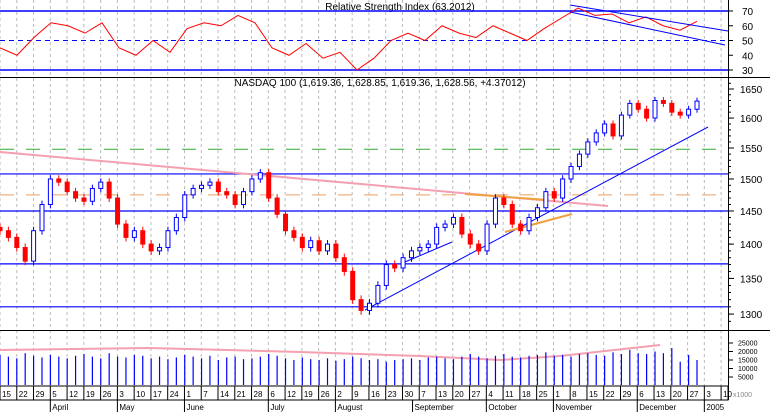 The width and height of the screenshot is (770, 417). I want to click on month-label: April, so click(60, 407).